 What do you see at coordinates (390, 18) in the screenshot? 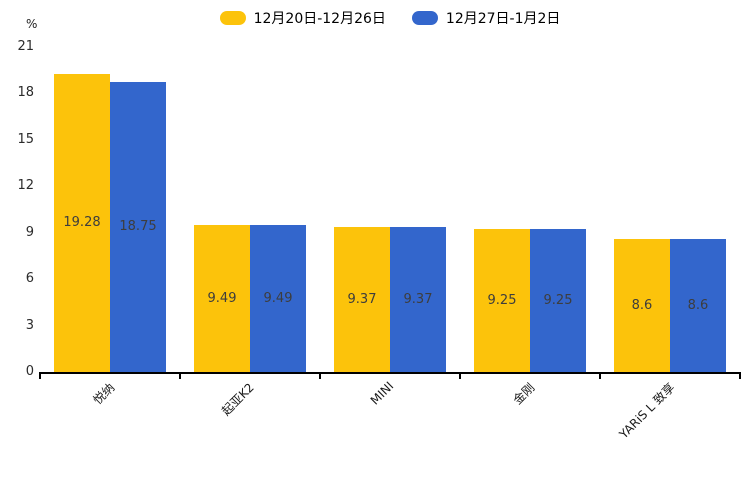
I see `legend: 12月20日-12月26日 12月27日-1月2日` at bounding box center [390, 18].